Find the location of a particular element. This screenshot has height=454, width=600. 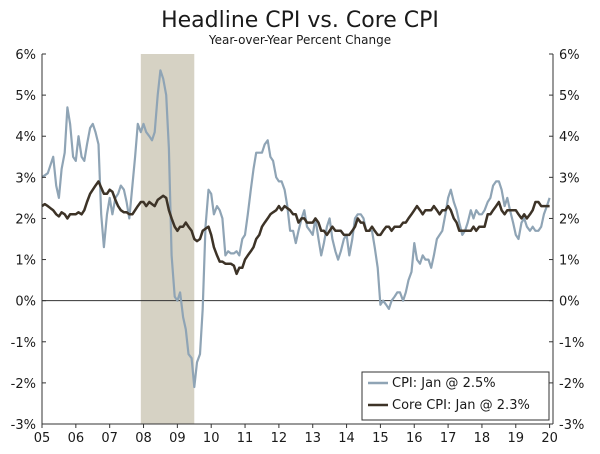

y-tick-label-left: 1% is located at coordinates (25, 261).